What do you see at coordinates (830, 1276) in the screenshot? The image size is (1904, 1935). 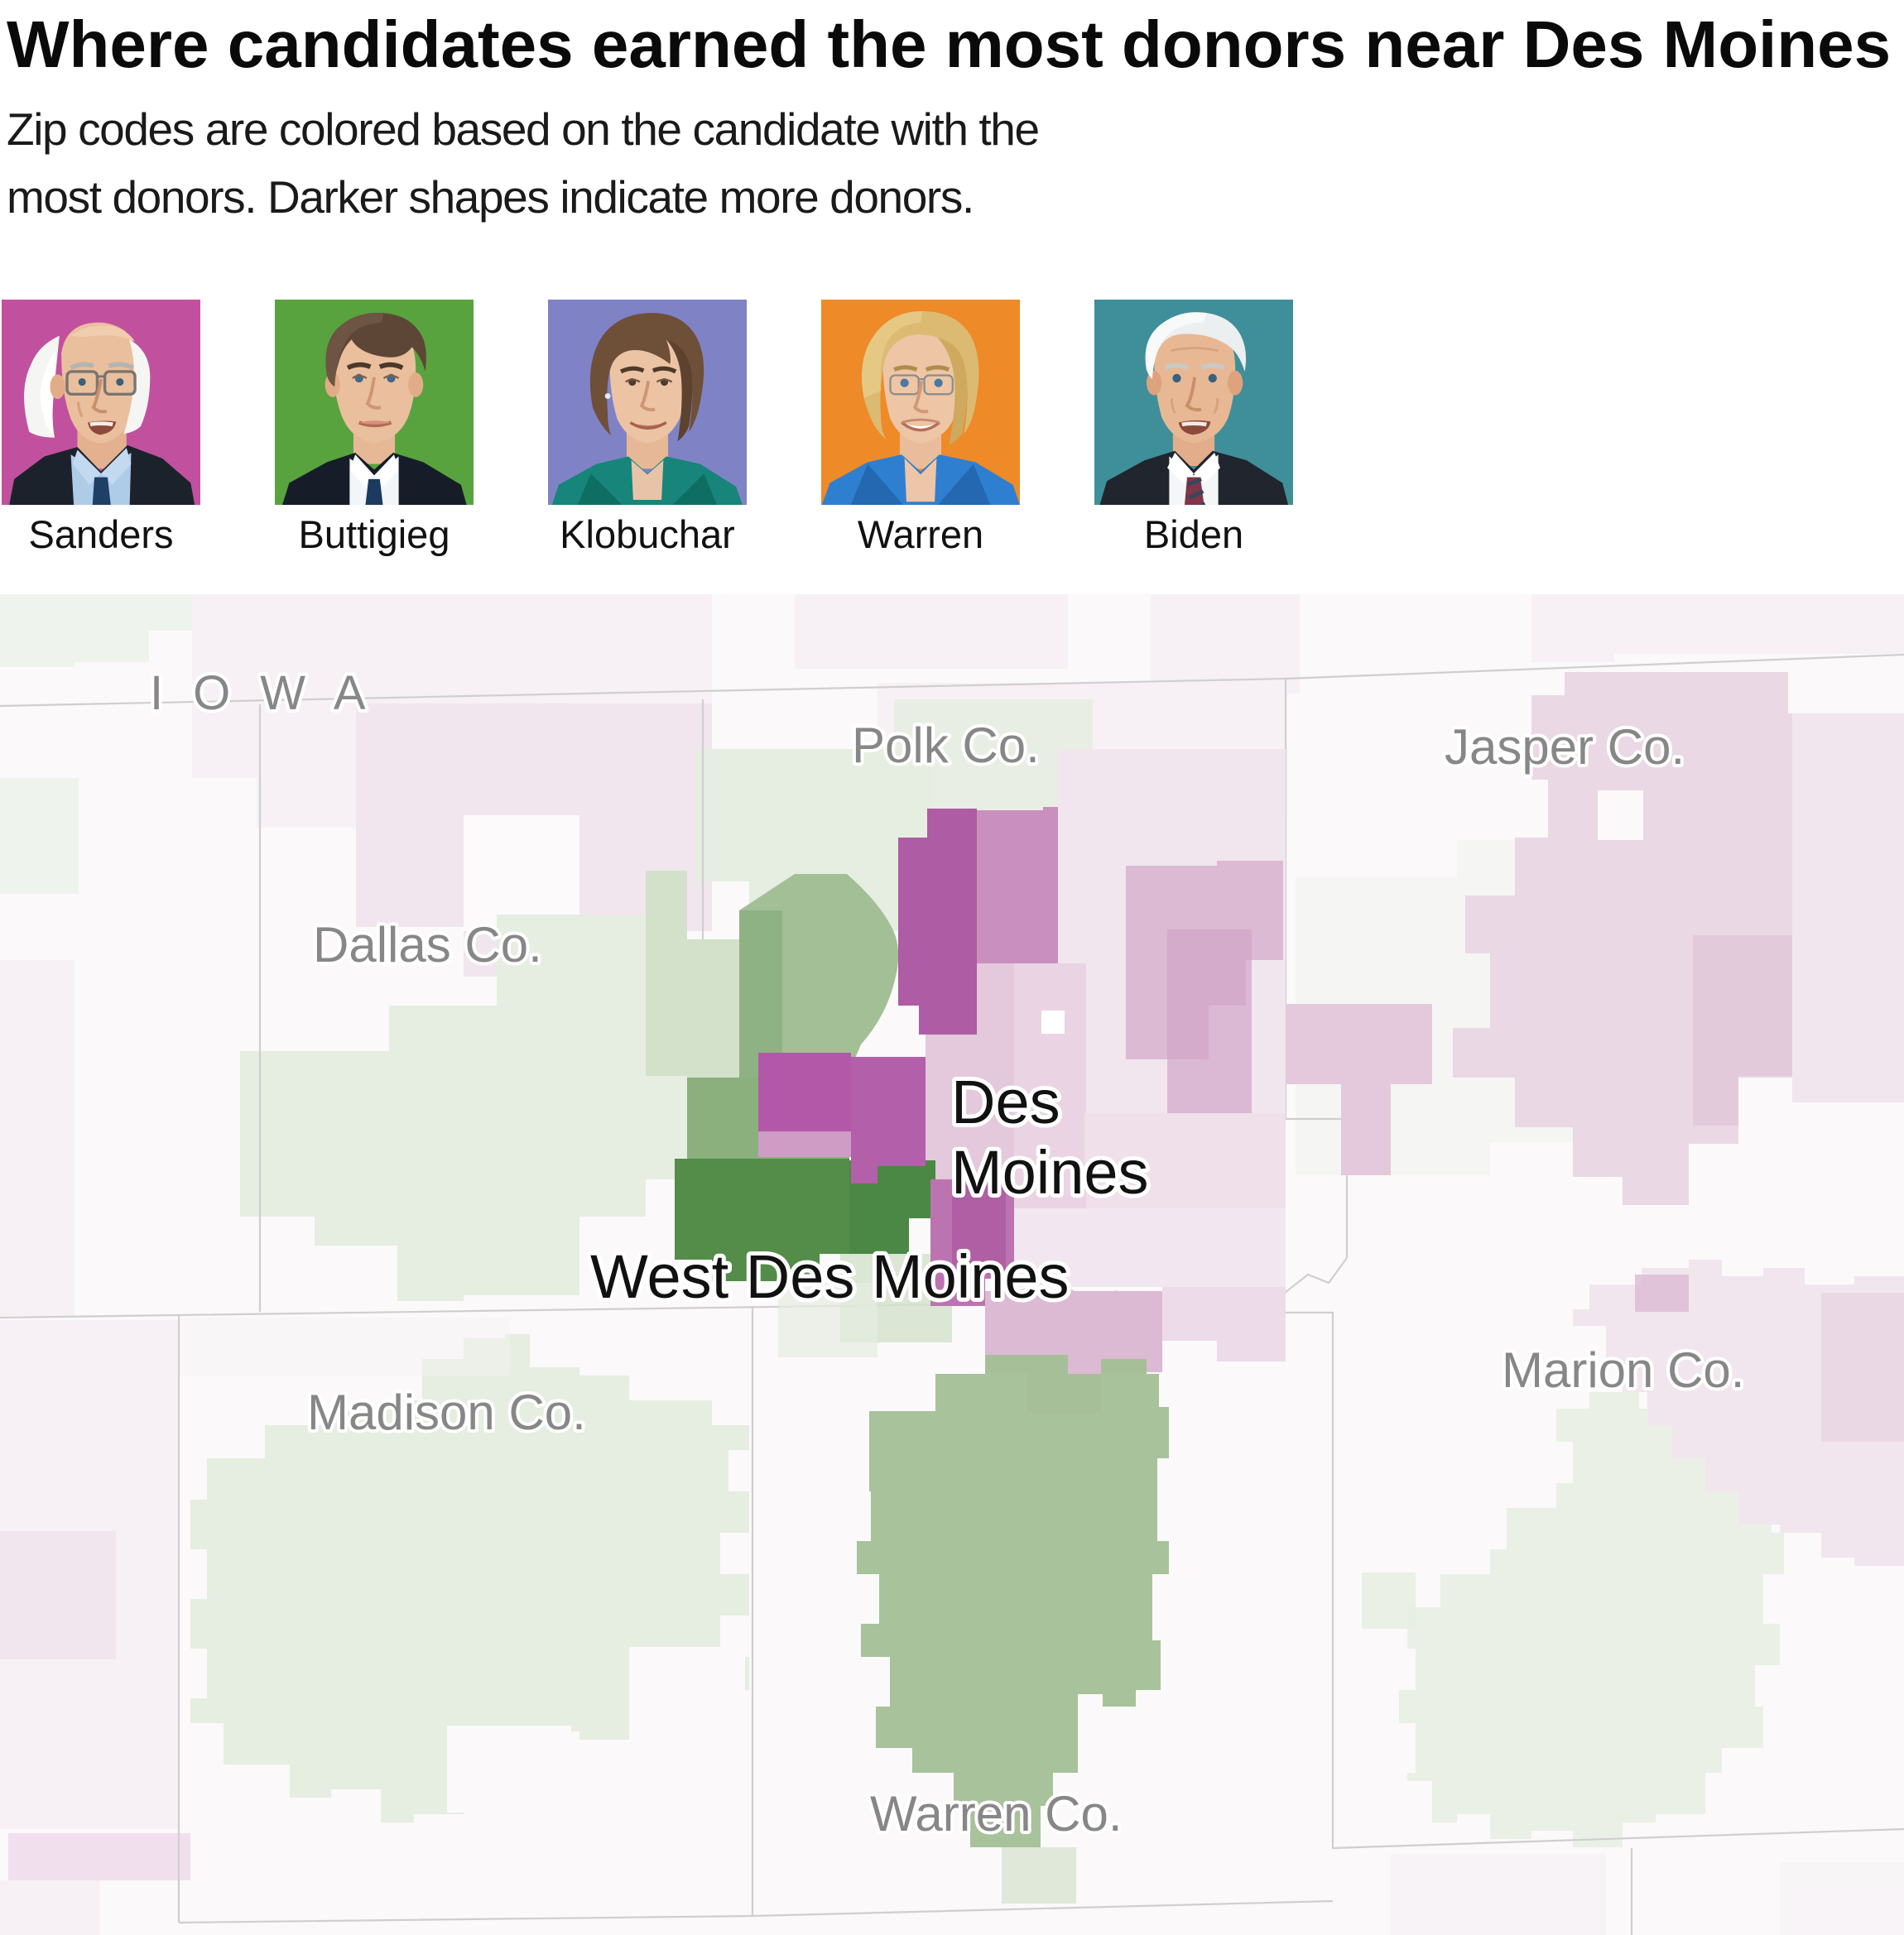 I see `svg-text: West Des Moines` at bounding box center [830, 1276].